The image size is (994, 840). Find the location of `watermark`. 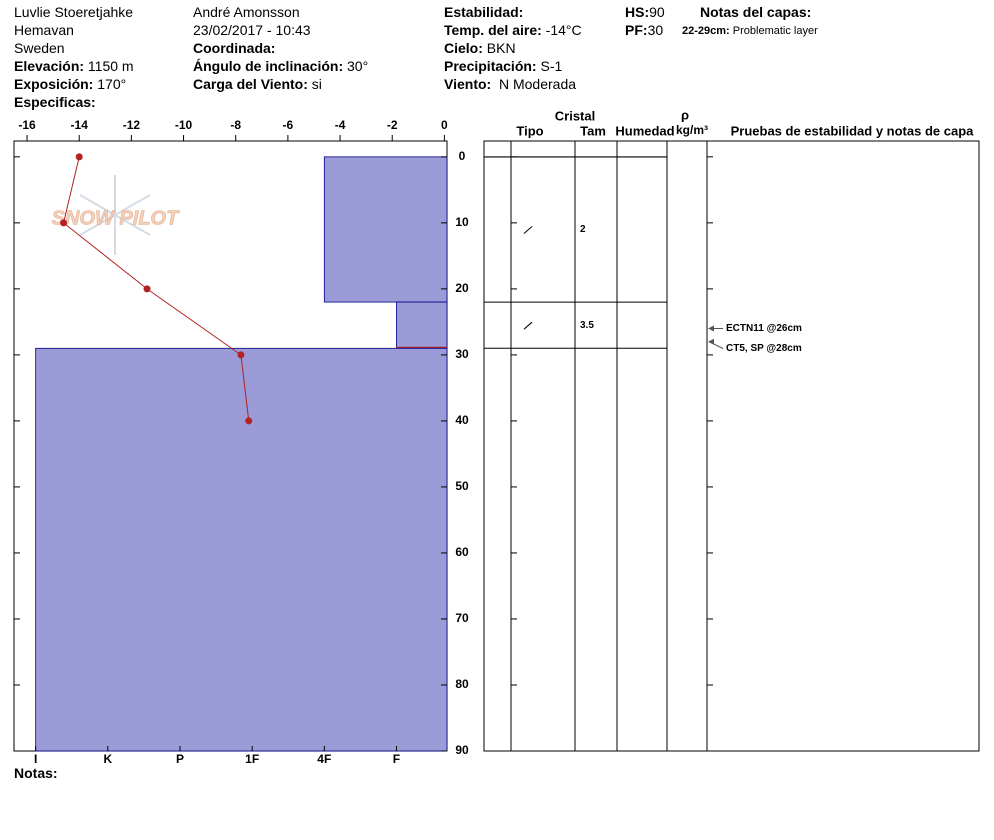

watermark is located at coordinates (115, 215).